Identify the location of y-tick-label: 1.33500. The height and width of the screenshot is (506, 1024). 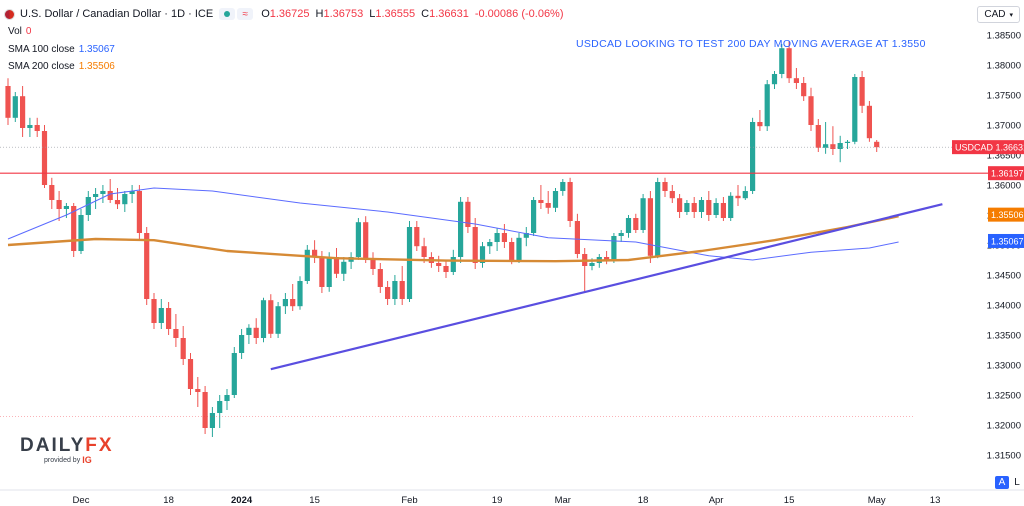
(1004, 336).